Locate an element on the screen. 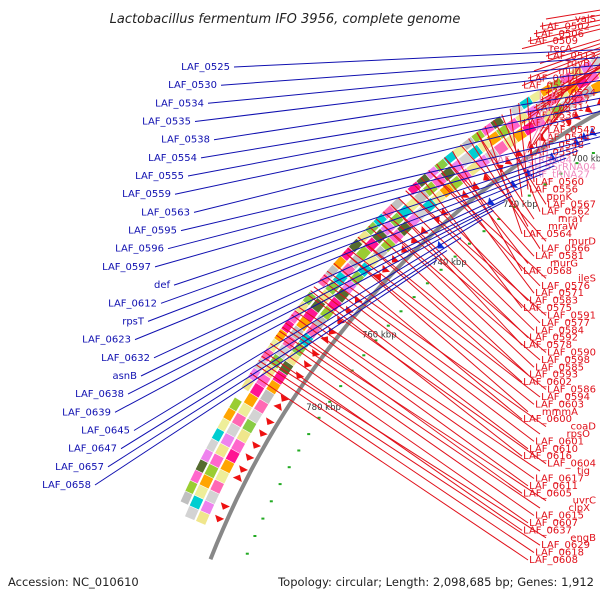 This screenshot has width=600, height=600. gene-label: LAF_0632 is located at coordinates (125, 358).